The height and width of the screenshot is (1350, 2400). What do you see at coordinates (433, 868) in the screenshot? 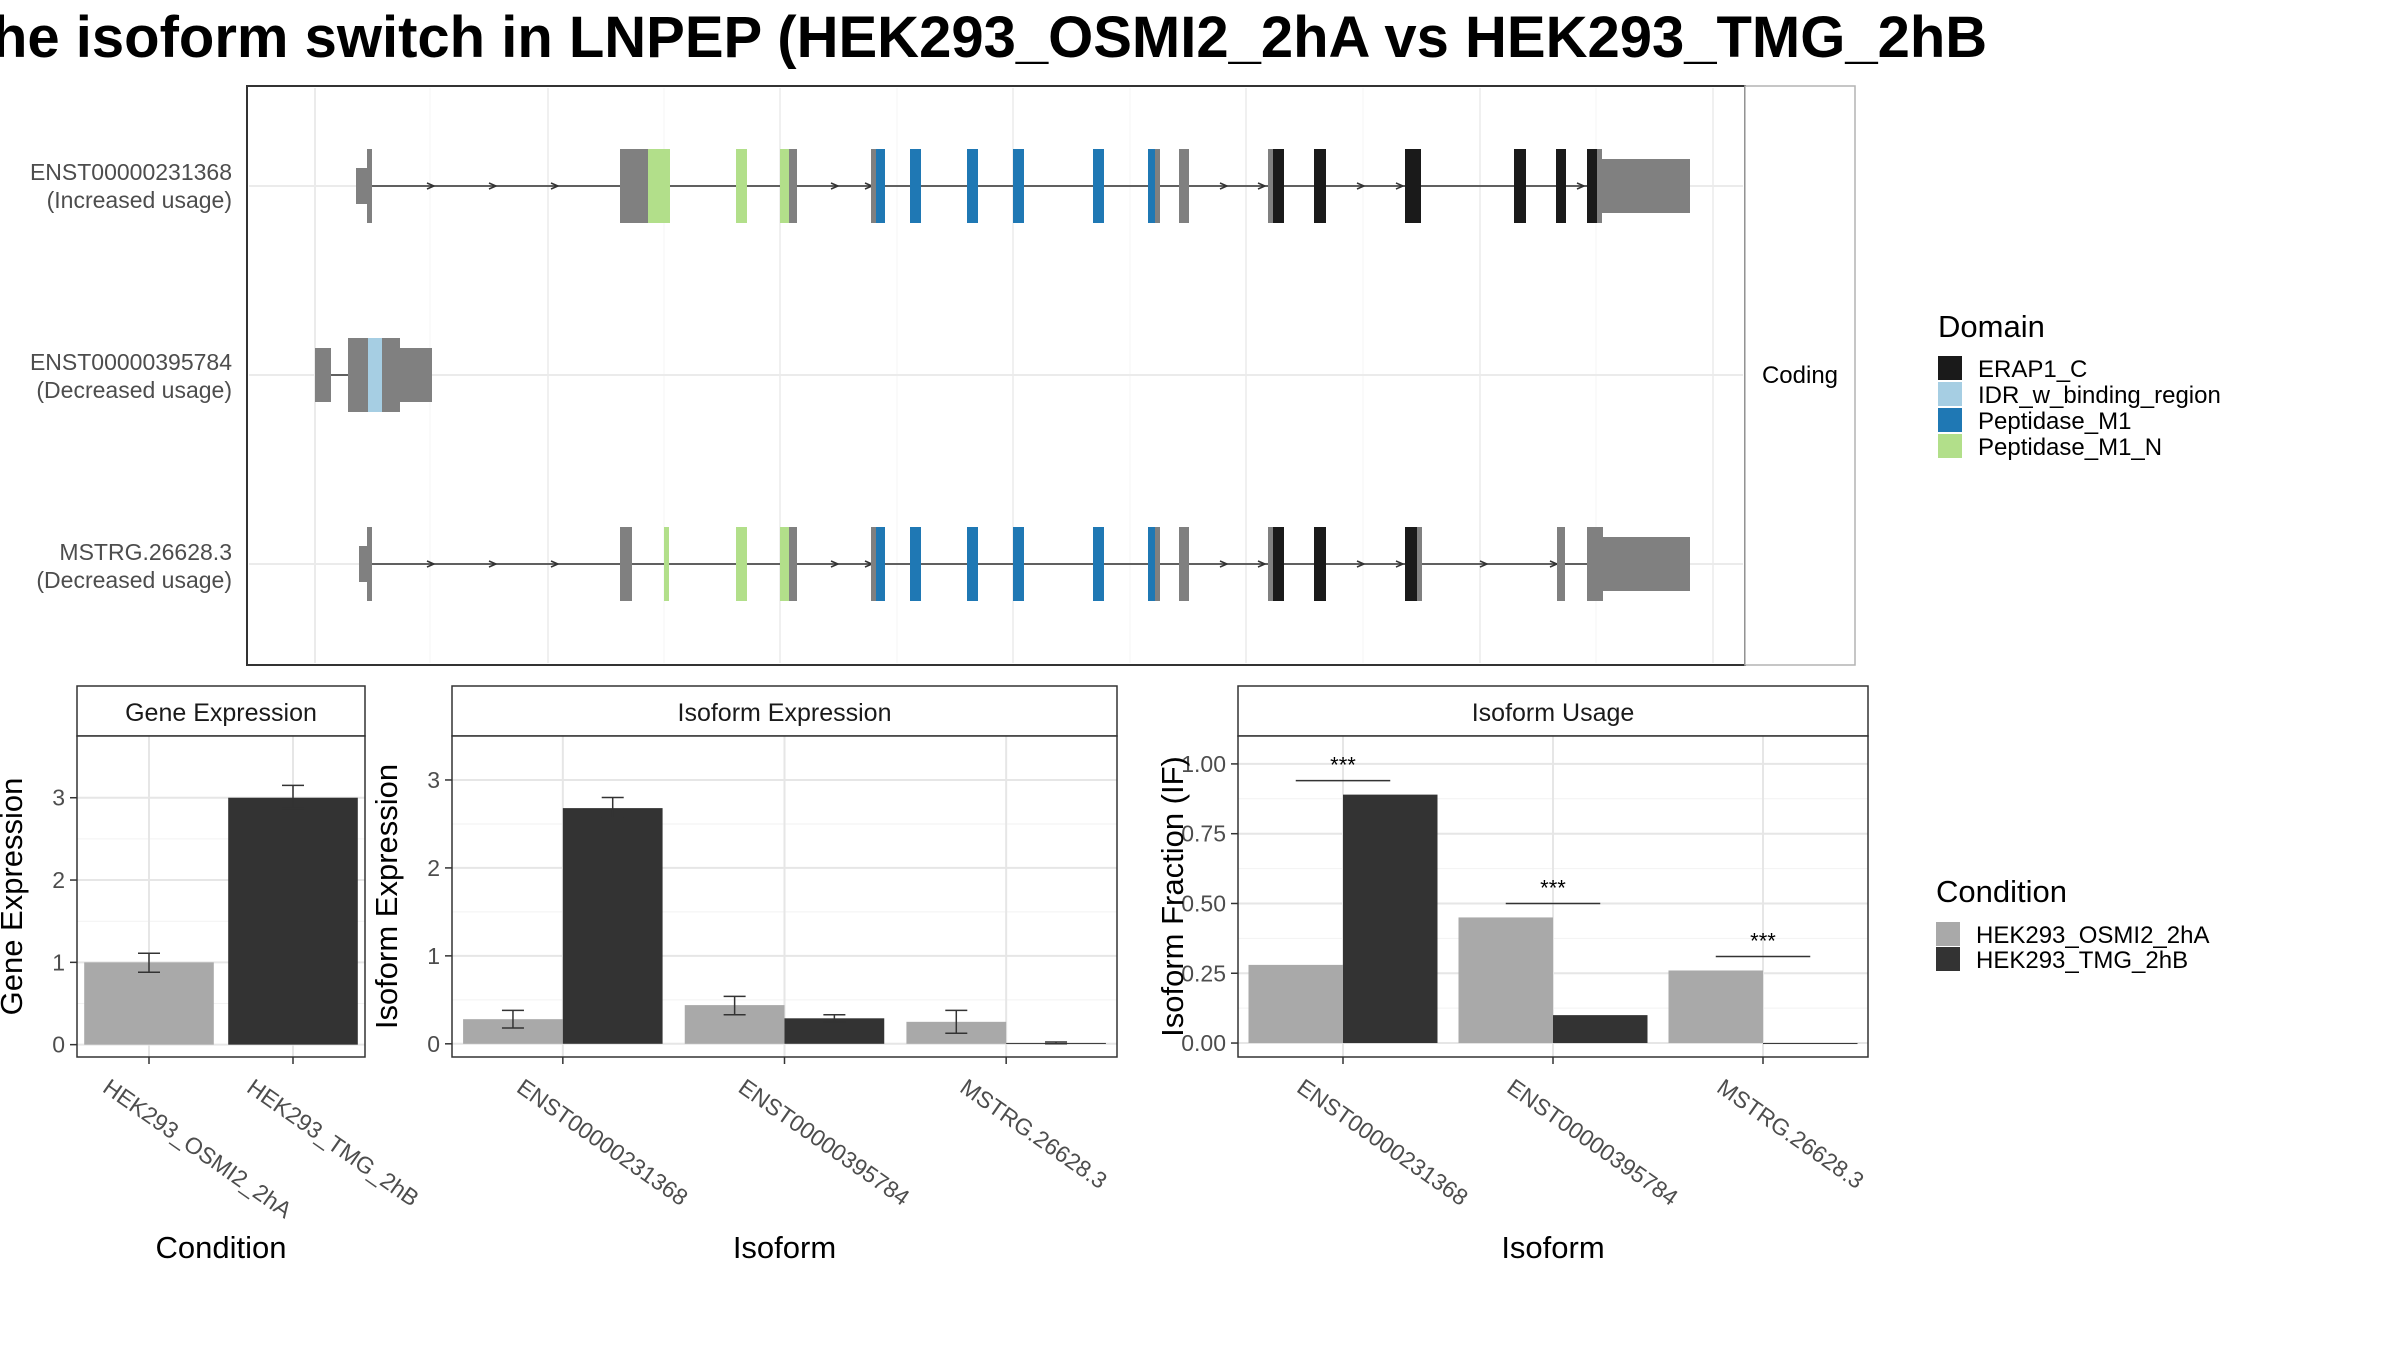
I see `y-tick-label: 2` at bounding box center [433, 868].